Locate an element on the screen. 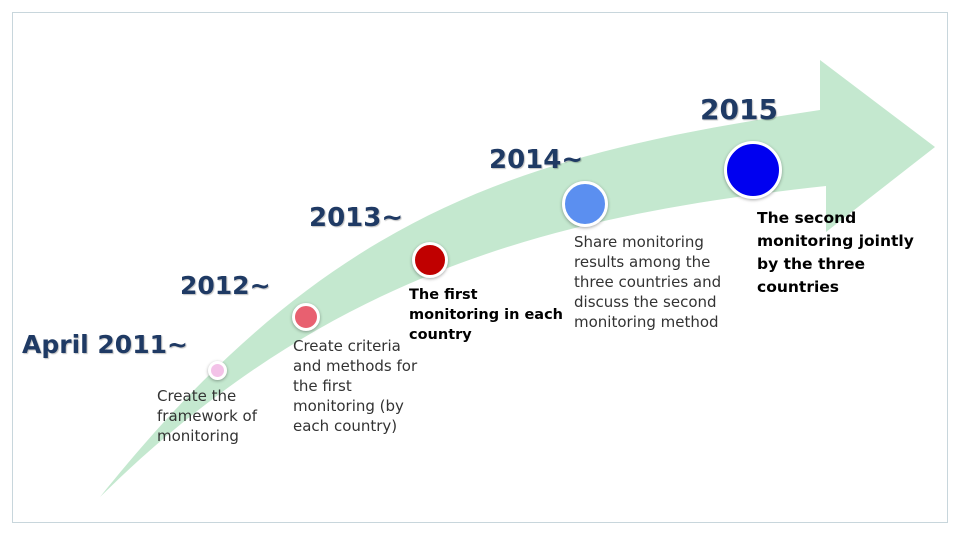  milestone-dot-2011 is located at coordinates (217, 370).